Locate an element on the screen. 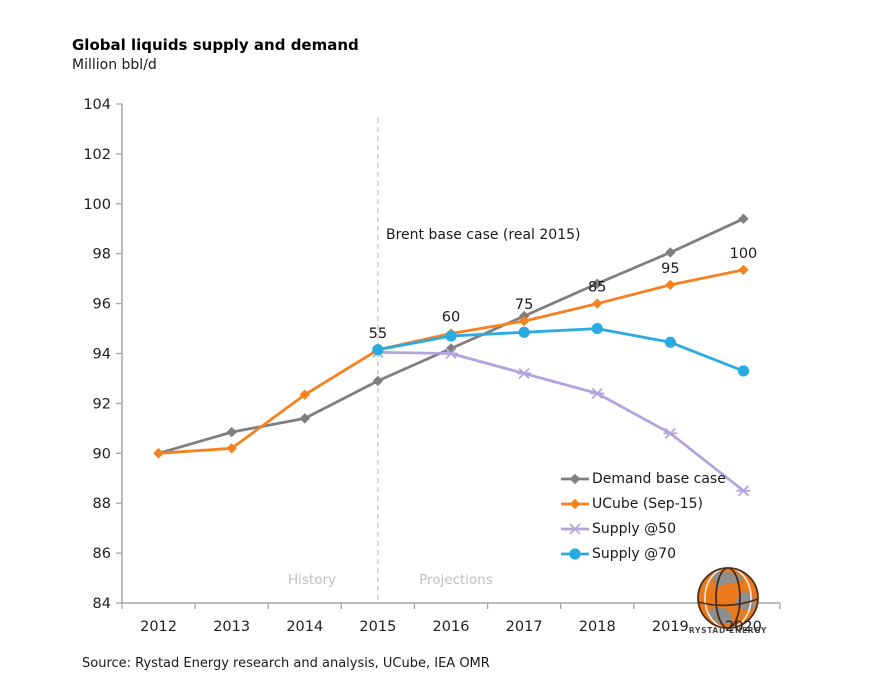 The height and width of the screenshot is (700, 872). y-tick-label: 84 is located at coordinates (102, 604).